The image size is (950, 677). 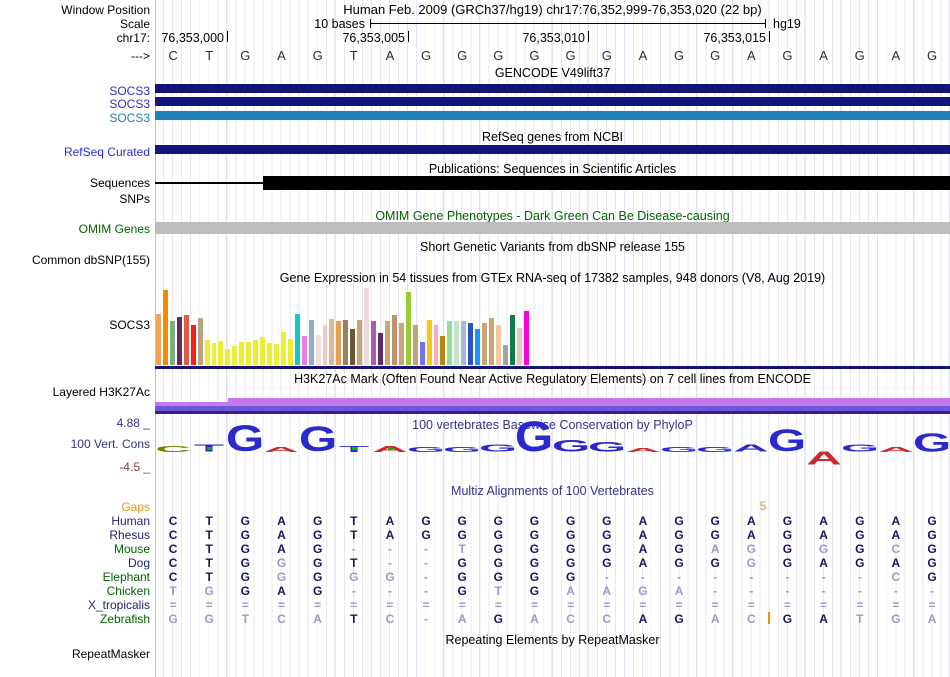 I want to click on track-label-sequences: Sequences, so click(x=119, y=183).